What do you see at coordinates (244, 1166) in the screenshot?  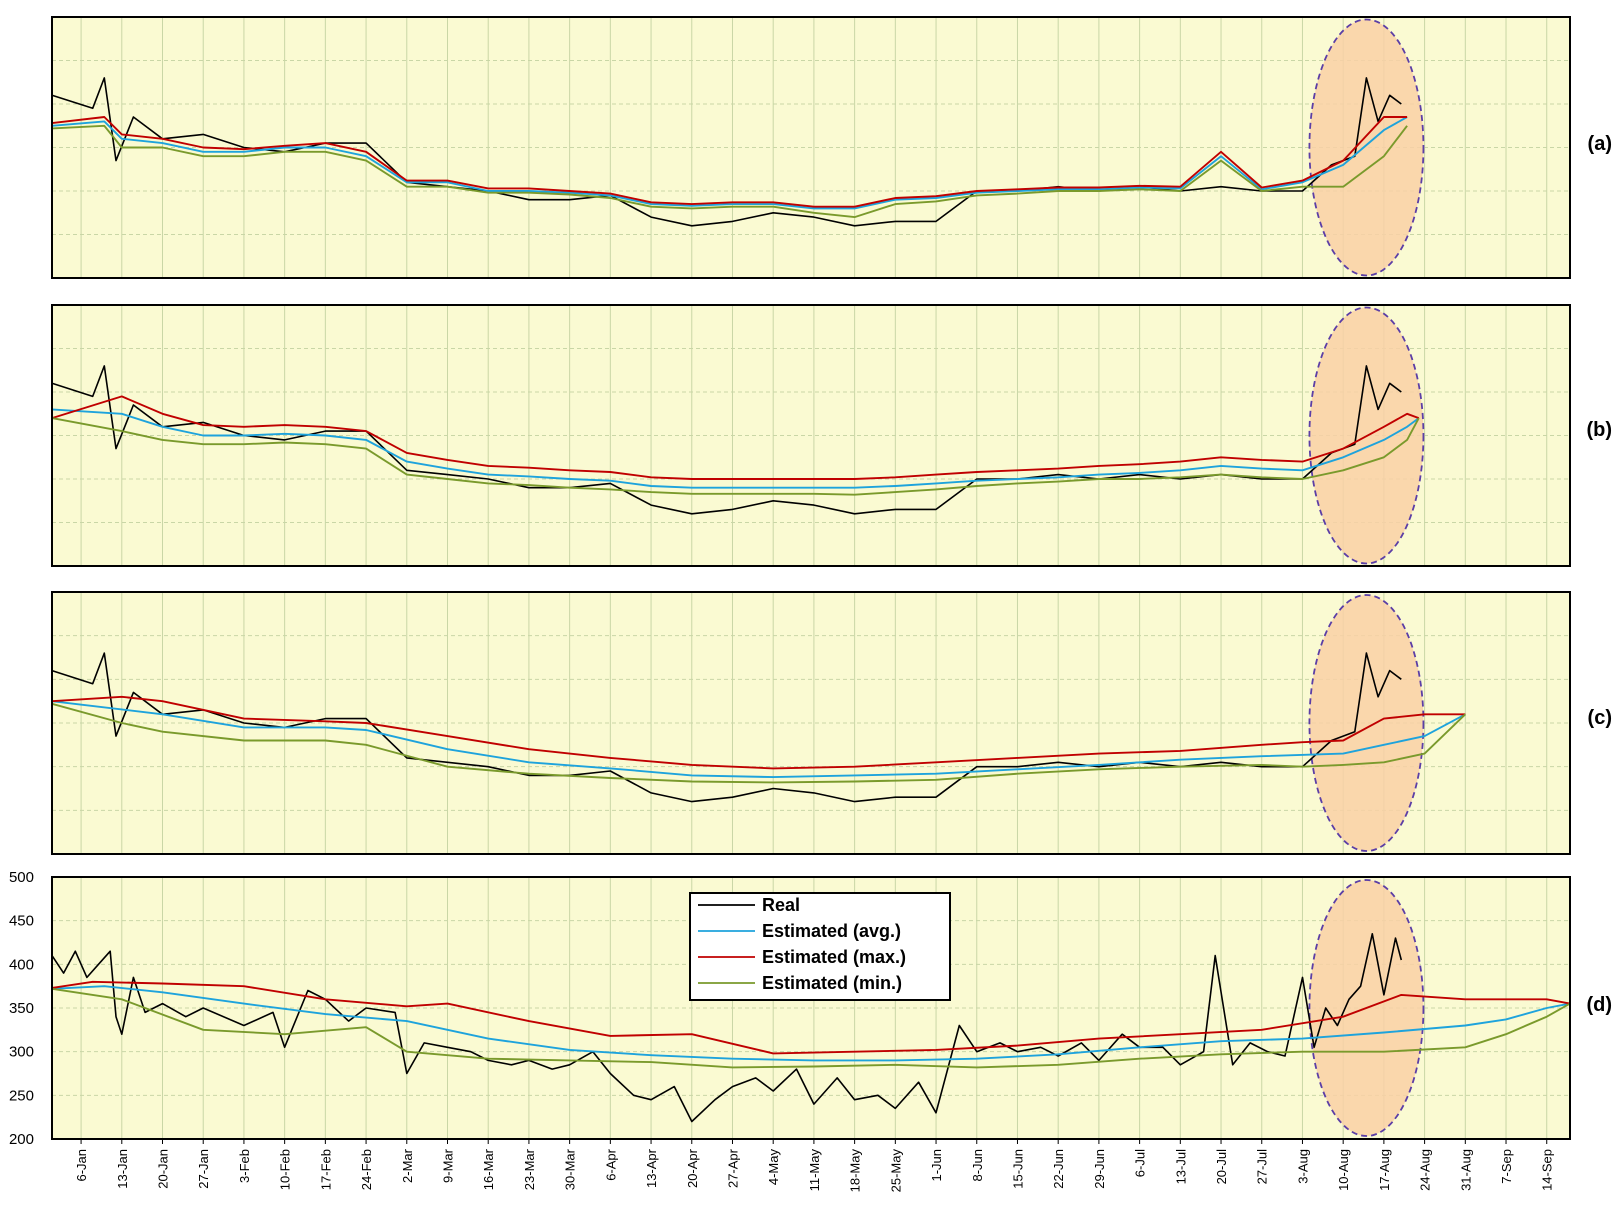 I see `x-tick-label: 3-Feb` at bounding box center [244, 1166].